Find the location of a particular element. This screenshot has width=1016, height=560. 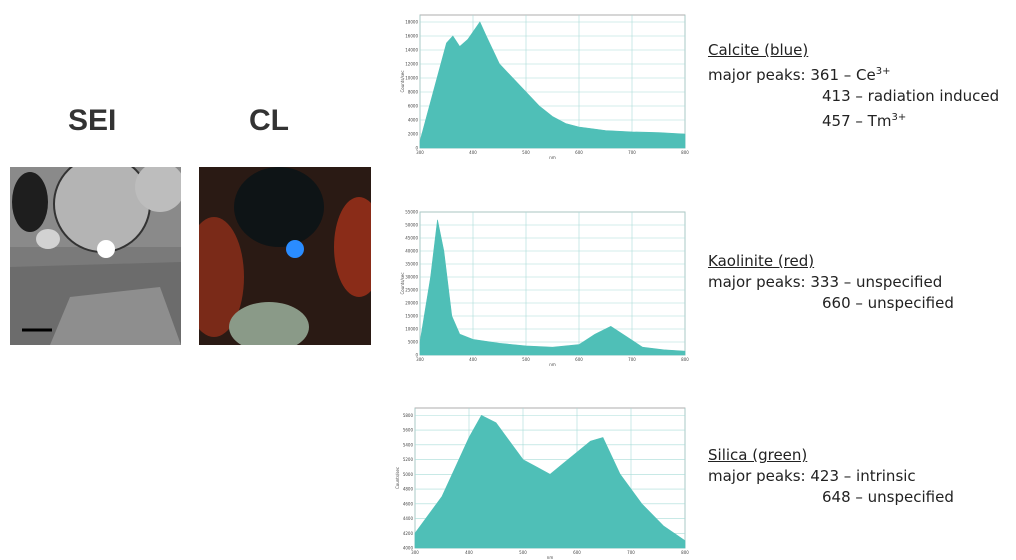

y-tick-label: 25000 is located at coordinates (411, 290).